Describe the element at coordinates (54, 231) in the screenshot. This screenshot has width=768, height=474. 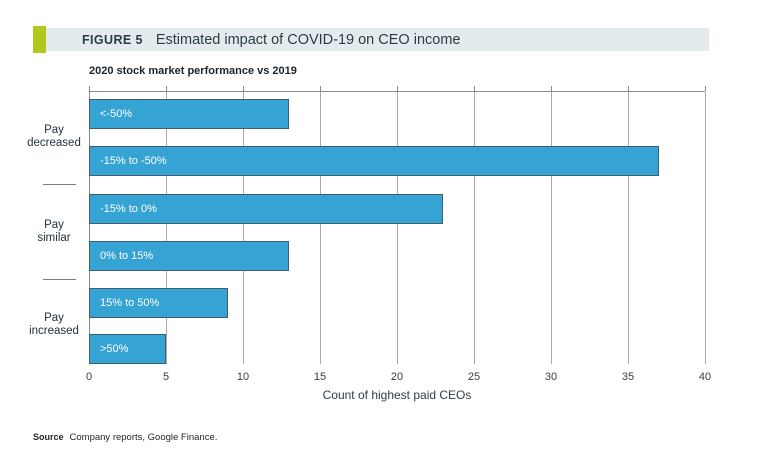
I see `group-label-1: Pay similar` at that location.